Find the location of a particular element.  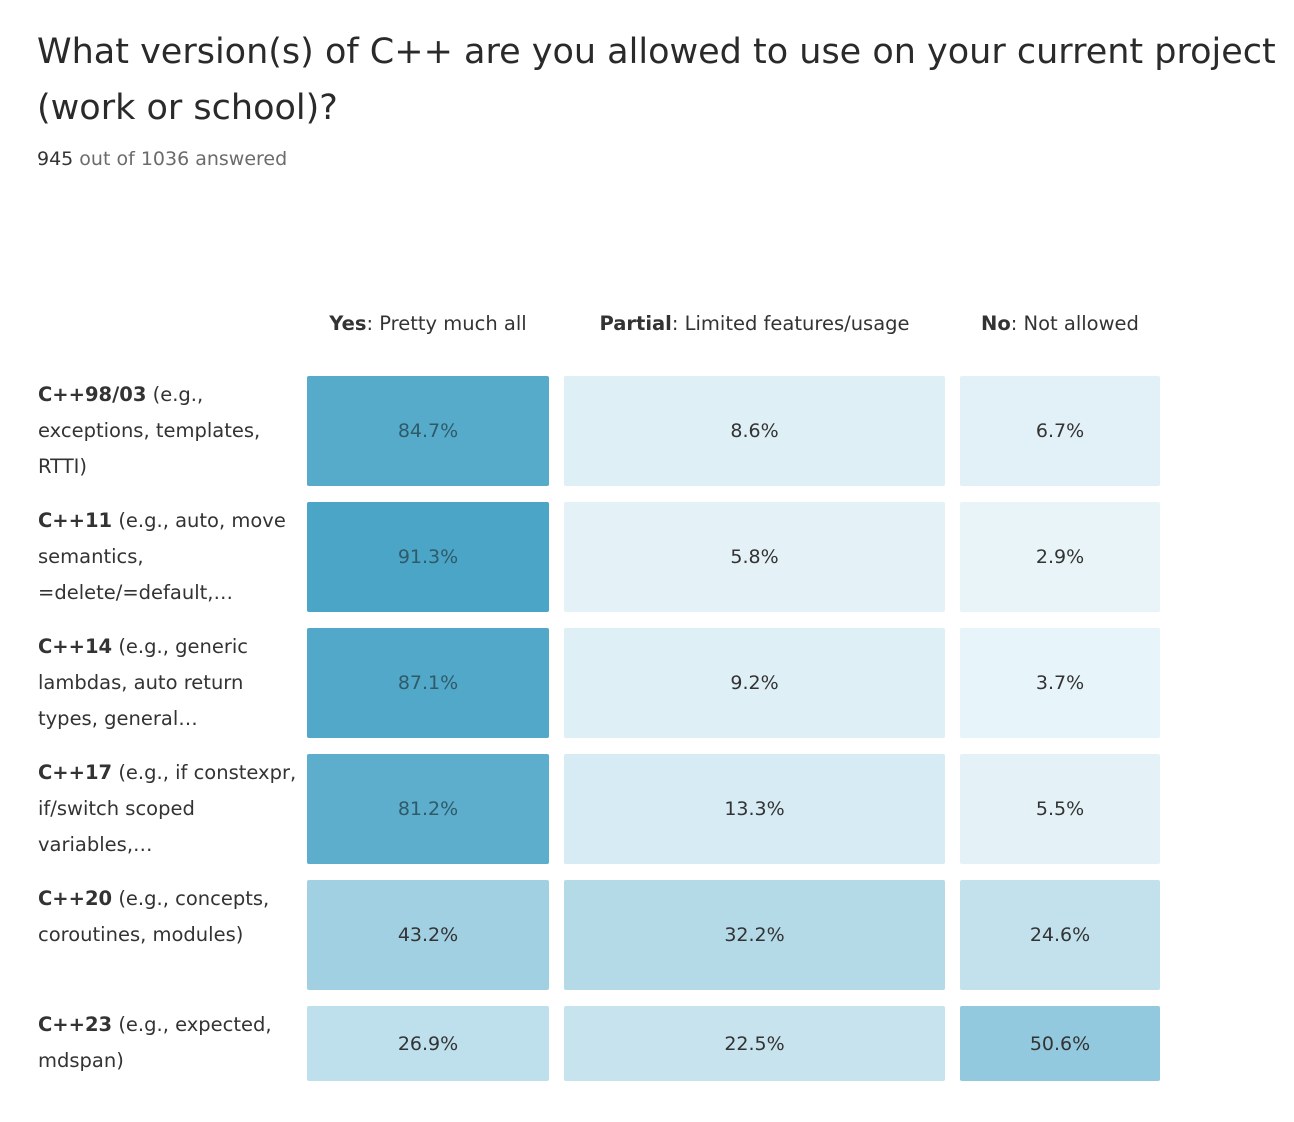

cell-value-label: 43.2% is located at coordinates (428, 935).